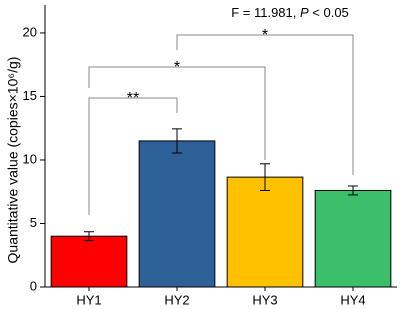 Image resolution: width=400 pixels, height=309 pixels. Describe the element at coordinates (30, 158) in the screenshot. I see `y-tick-label: 10` at that location.